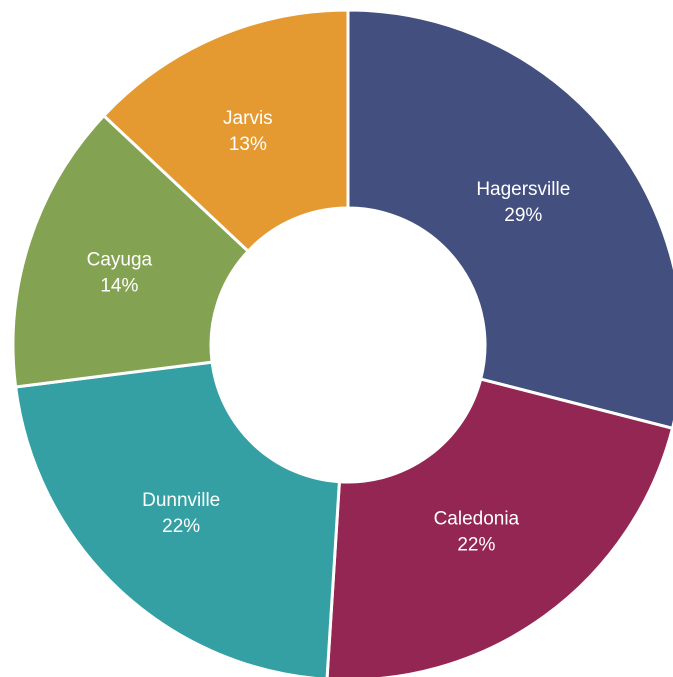  What do you see at coordinates (523, 215) in the screenshot?
I see `slice-value-label: 29%` at bounding box center [523, 215].